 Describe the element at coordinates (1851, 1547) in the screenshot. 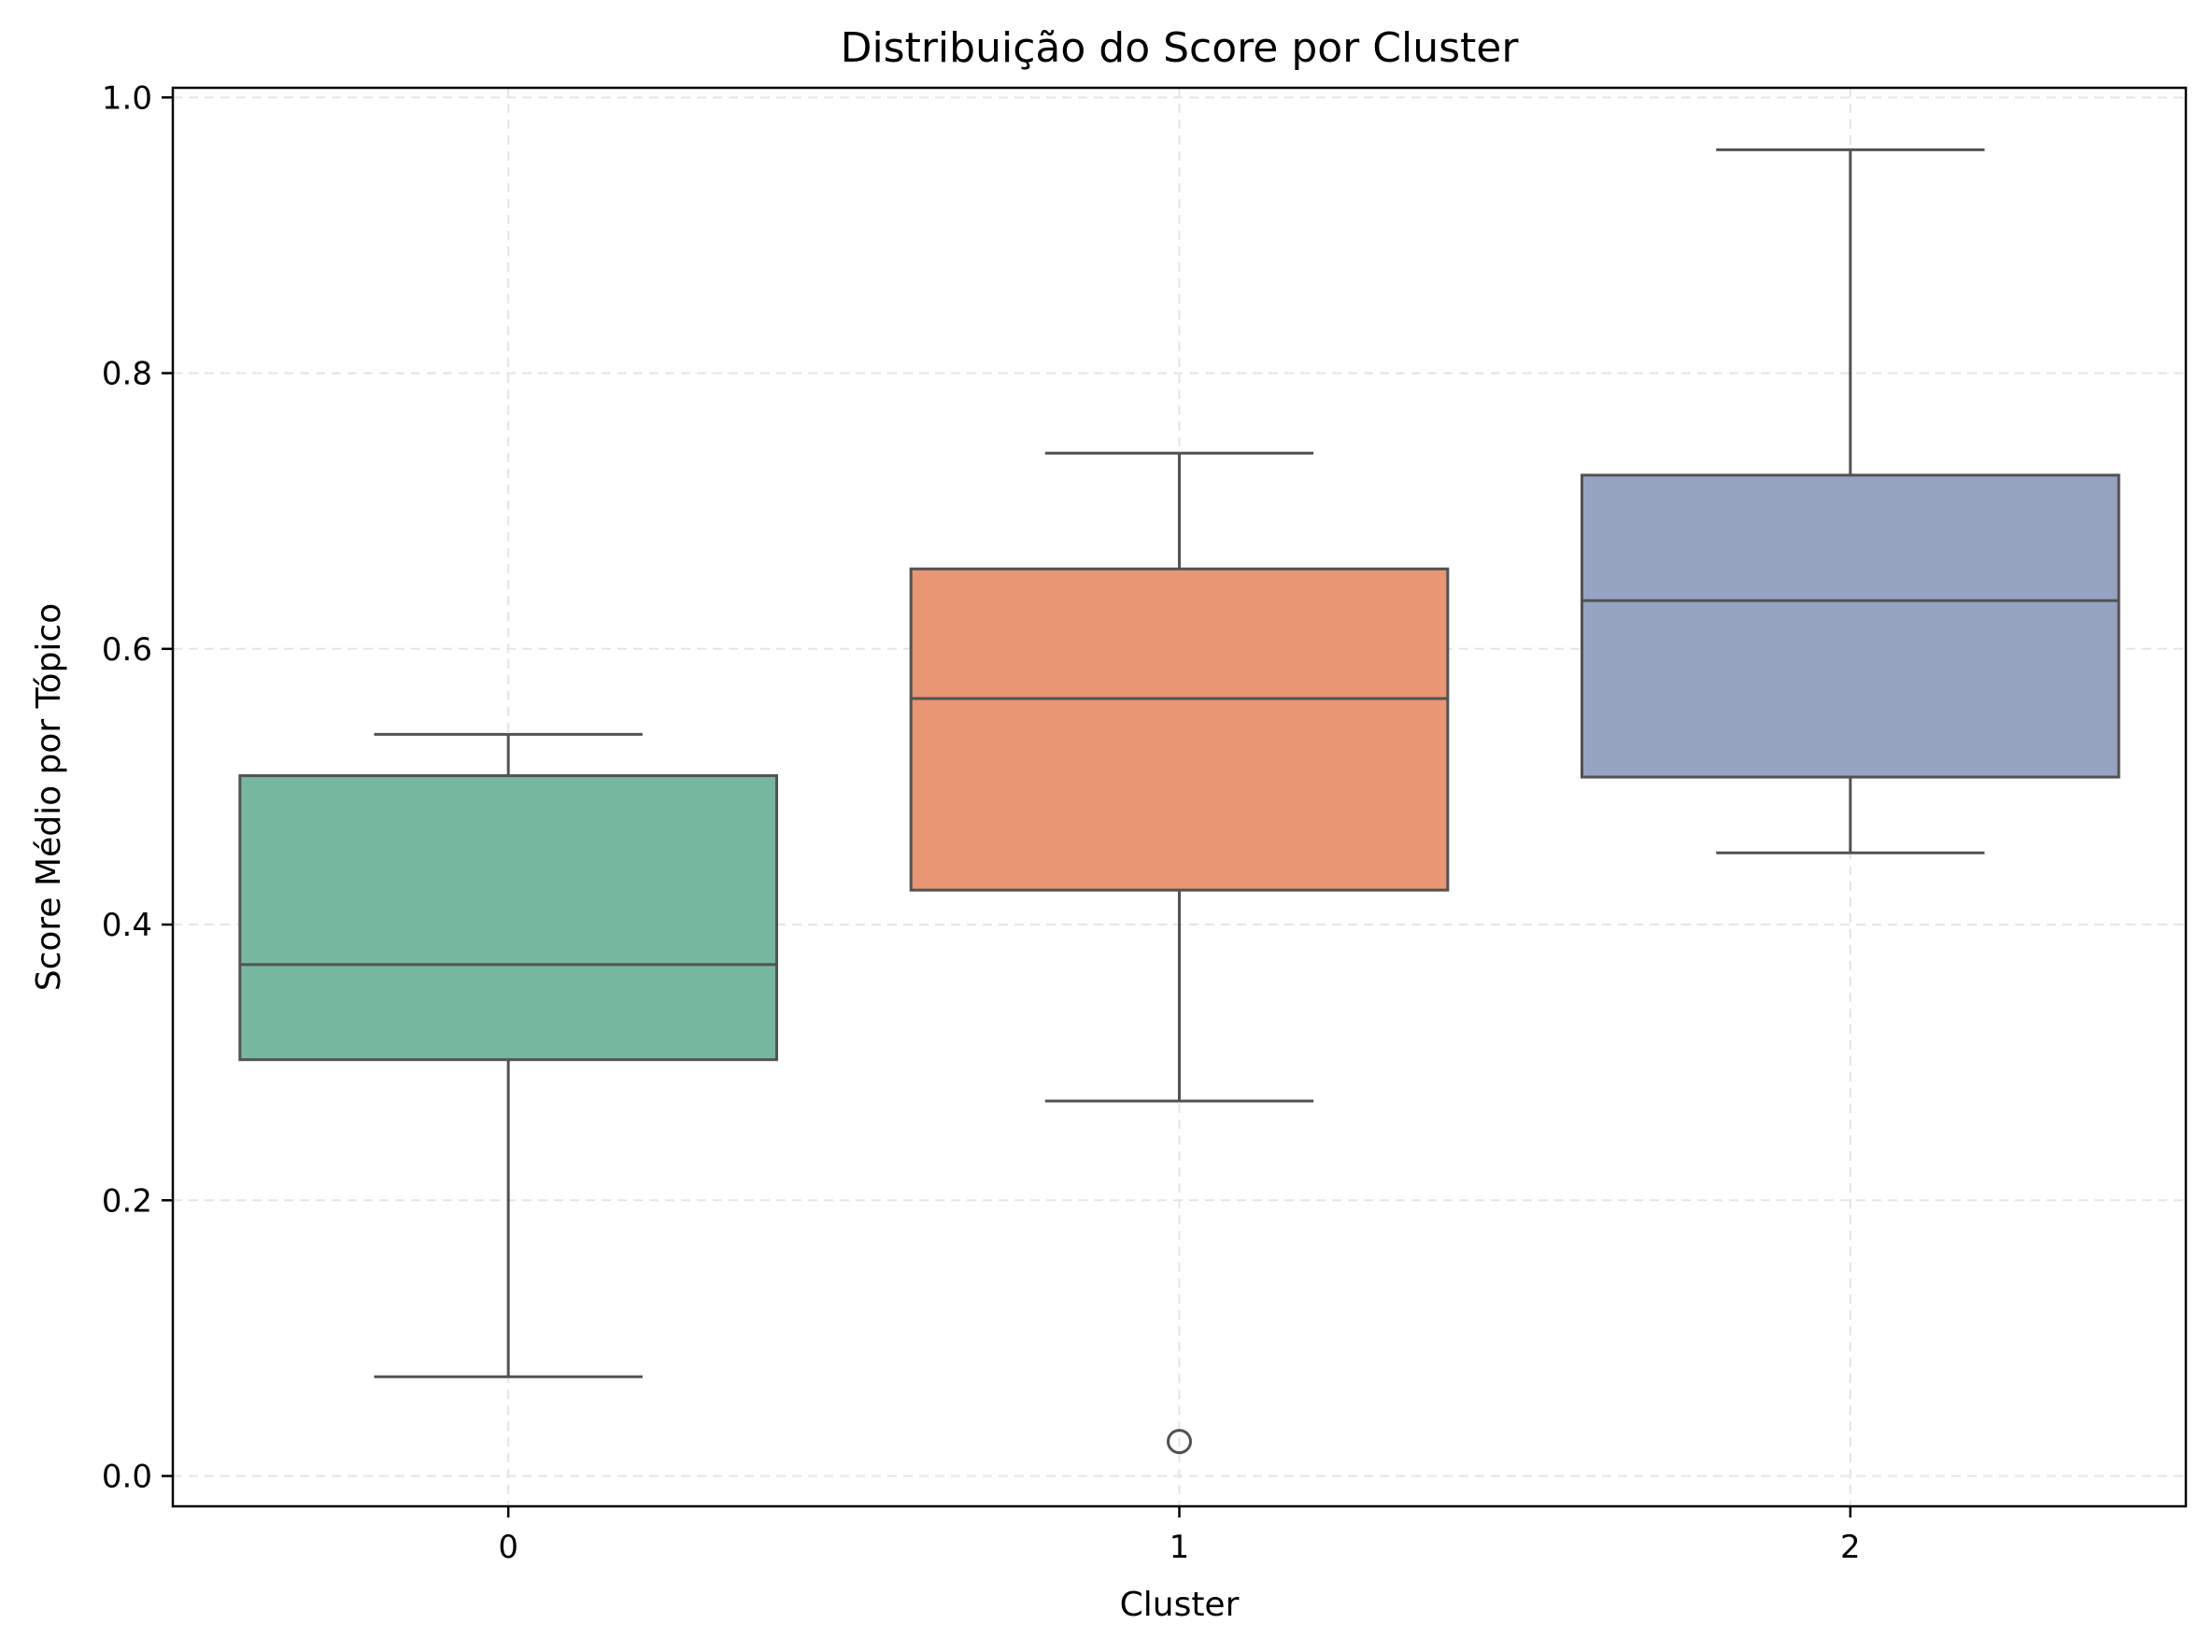

I see `x-tick-label: 2` at that location.